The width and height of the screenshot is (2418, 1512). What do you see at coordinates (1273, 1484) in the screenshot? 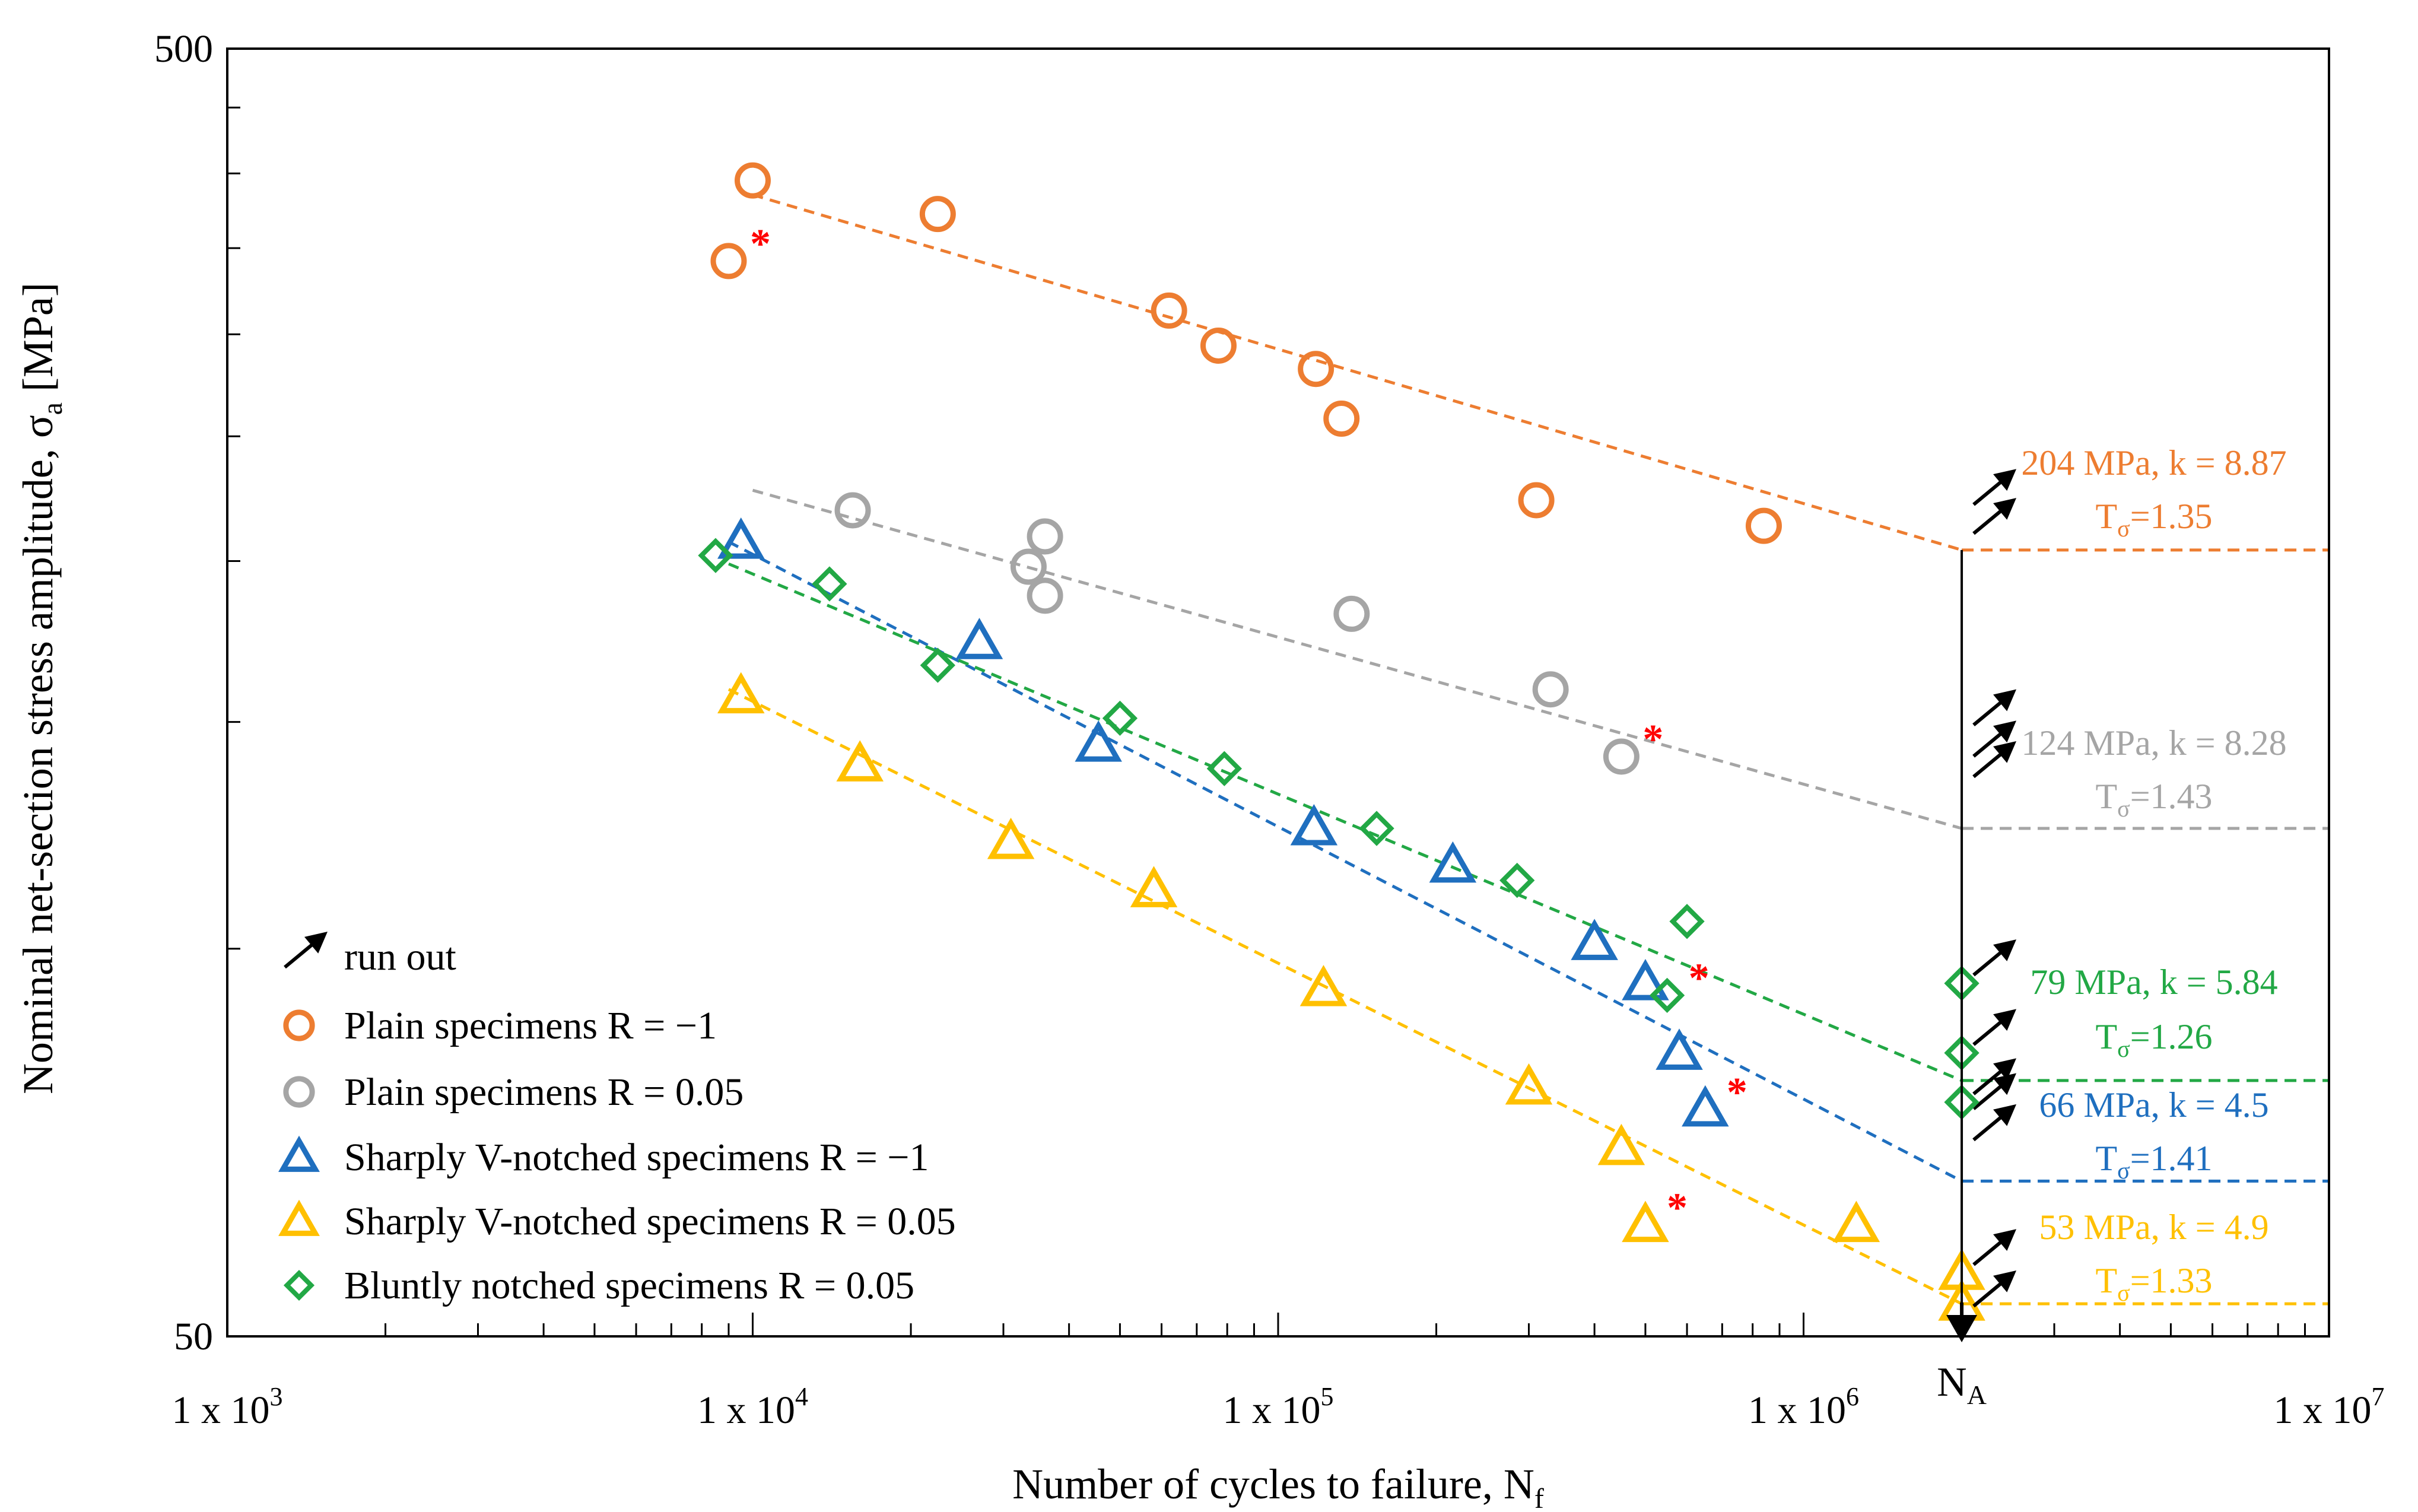
I see `x-axis-title-text: Number of cycles to failure, N` at bounding box center [1273, 1484].